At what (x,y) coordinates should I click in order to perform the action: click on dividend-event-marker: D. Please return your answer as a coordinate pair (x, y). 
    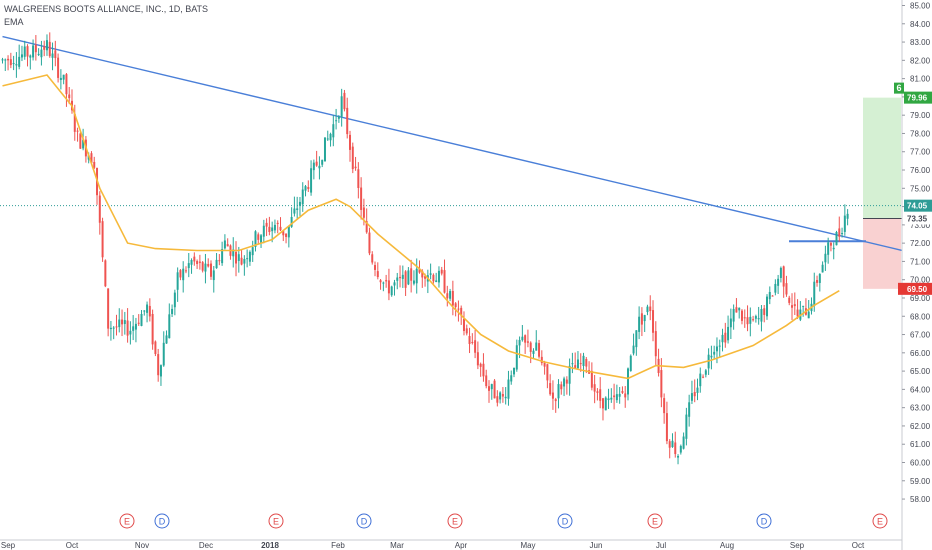
    Looking at the image, I should click on (162, 521).